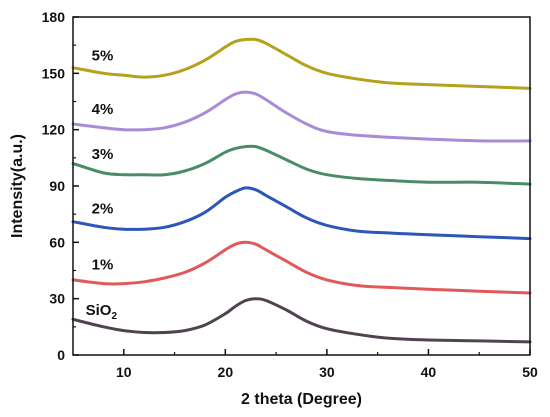 The image size is (550, 417). I want to click on series-label-2: 2%, so click(103, 208).